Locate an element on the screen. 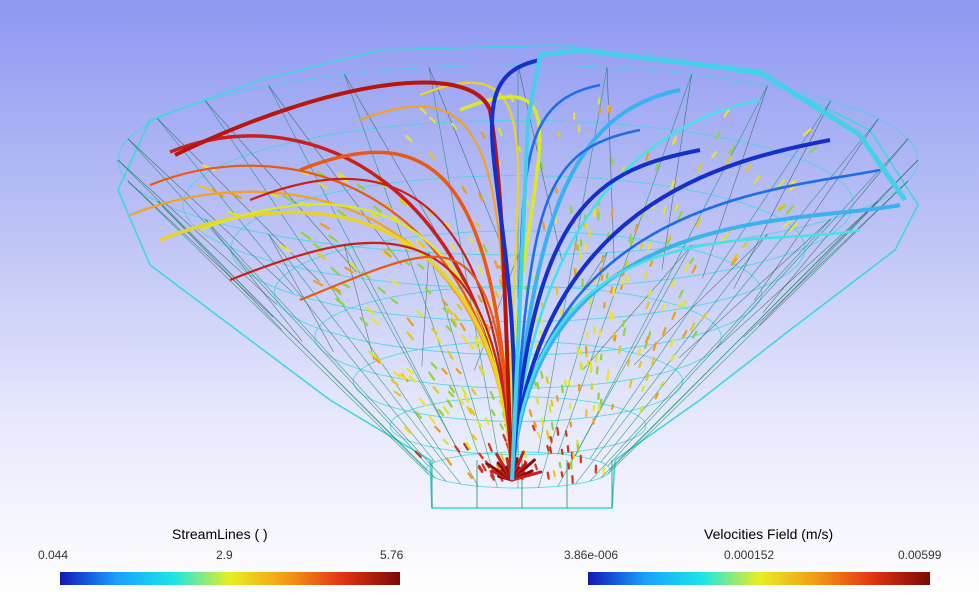 This screenshot has height=601, width=979. streamlines-min-label: 0.044 is located at coordinates (53, 555).